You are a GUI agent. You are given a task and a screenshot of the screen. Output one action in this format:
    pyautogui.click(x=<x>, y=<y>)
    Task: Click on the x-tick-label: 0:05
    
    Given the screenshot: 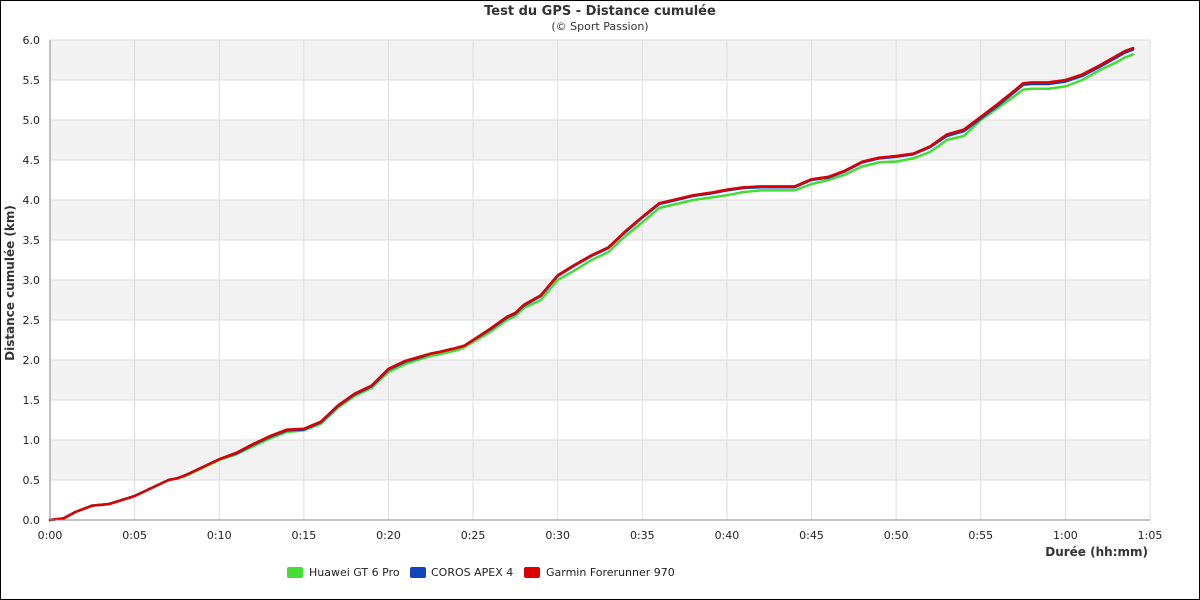 What is the action you would take?
    pyautogui.click(x=134, y=535)
    